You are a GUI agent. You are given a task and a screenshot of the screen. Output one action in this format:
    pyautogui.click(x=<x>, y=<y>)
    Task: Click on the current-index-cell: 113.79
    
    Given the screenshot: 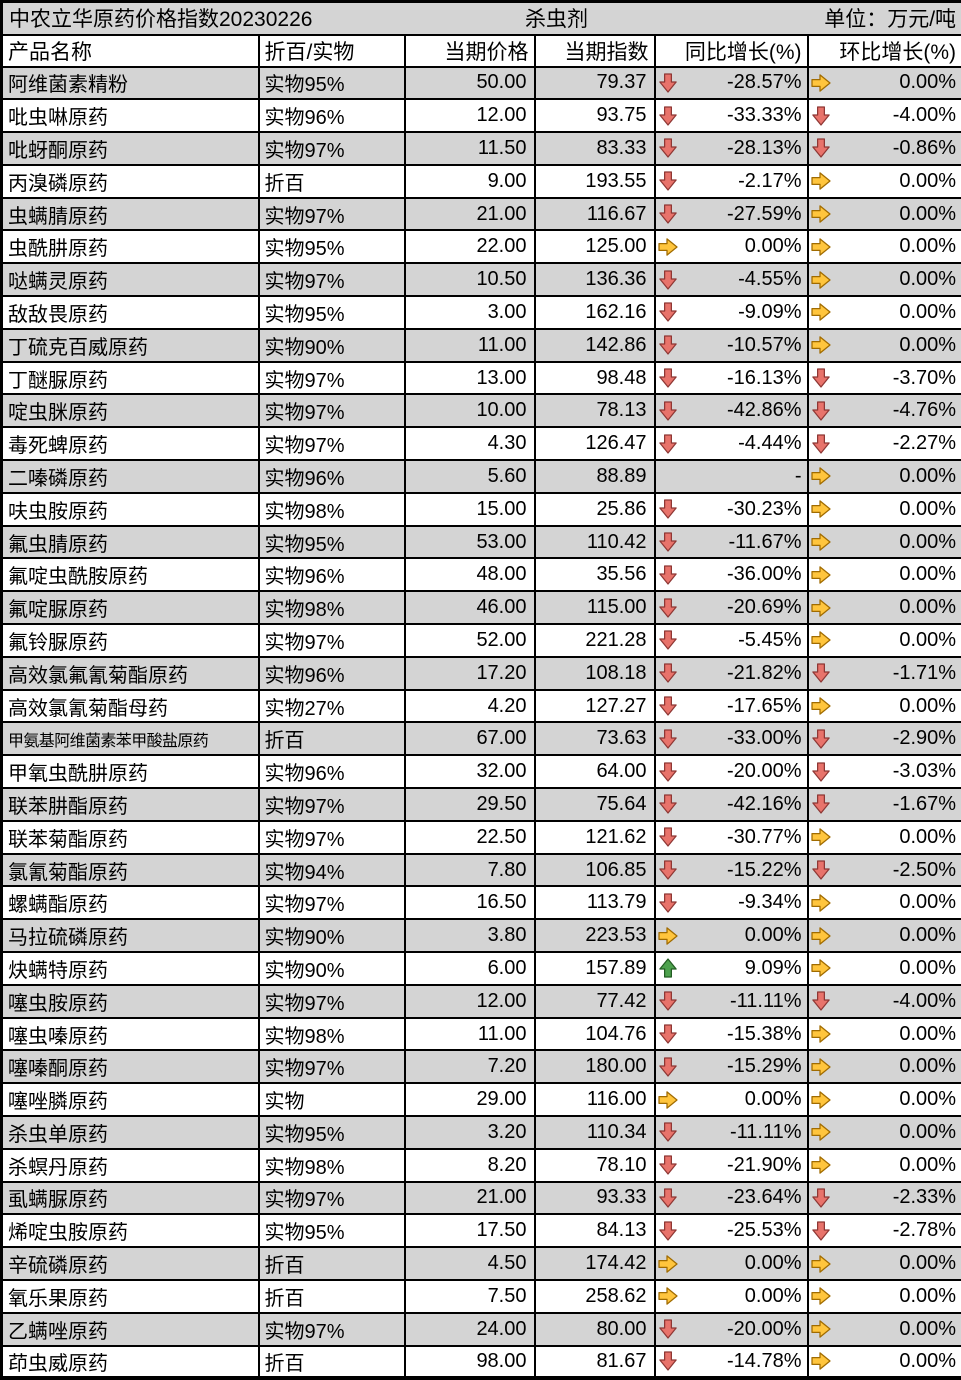 What is the action you would take?
    pyautogui.click(x=594, y=903)
    